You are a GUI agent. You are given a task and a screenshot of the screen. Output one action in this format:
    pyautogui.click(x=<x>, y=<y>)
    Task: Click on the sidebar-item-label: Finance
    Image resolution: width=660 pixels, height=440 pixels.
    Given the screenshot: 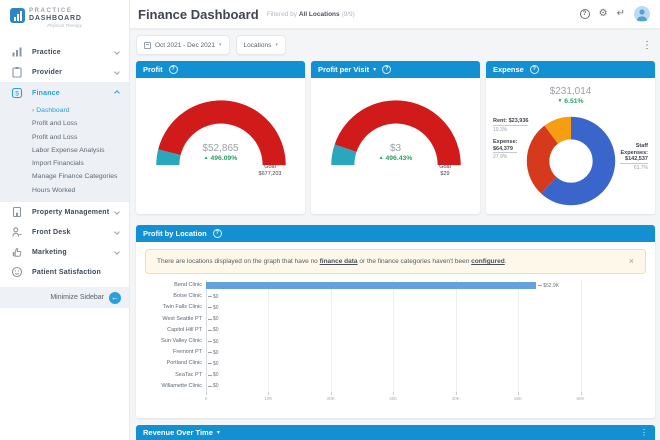 What is the action you would take?
    pyautogui.click(x=46, y=93)
    